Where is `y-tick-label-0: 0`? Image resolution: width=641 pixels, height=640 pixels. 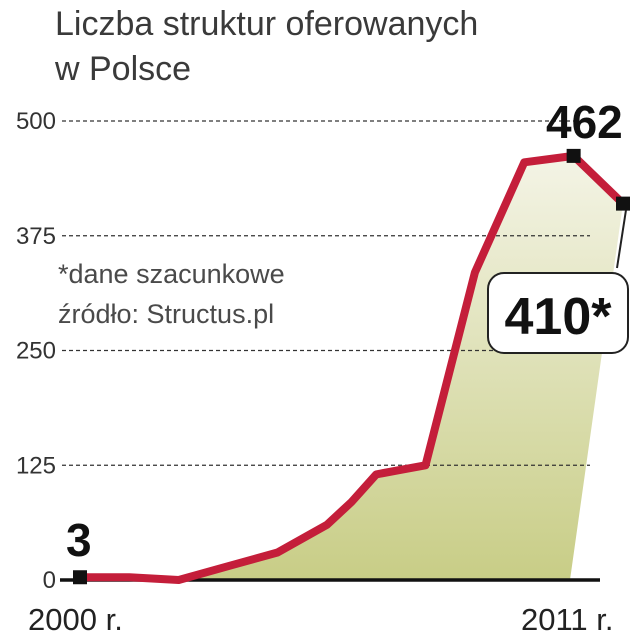 y-tick-label-0: 0 is located at coordinates (49, 580).